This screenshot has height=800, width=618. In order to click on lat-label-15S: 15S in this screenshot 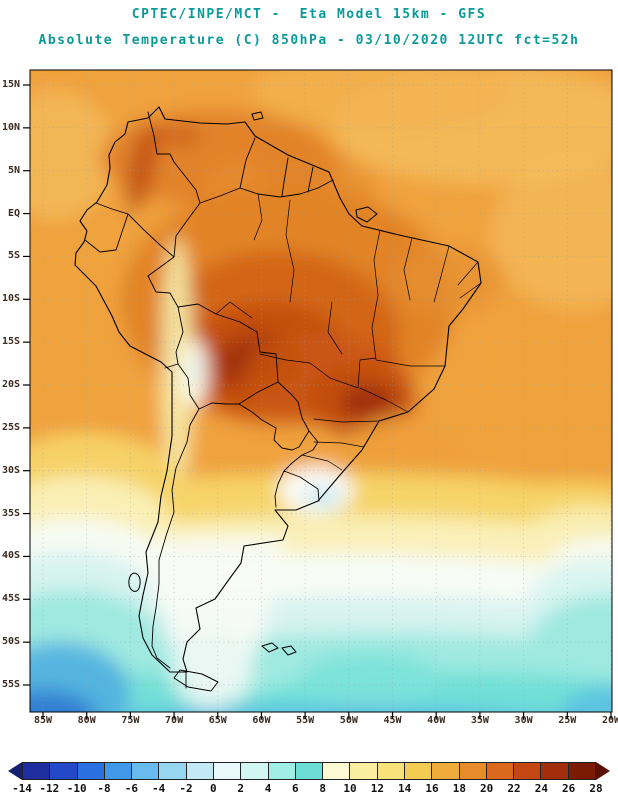, I will do `click(10, 342)`.